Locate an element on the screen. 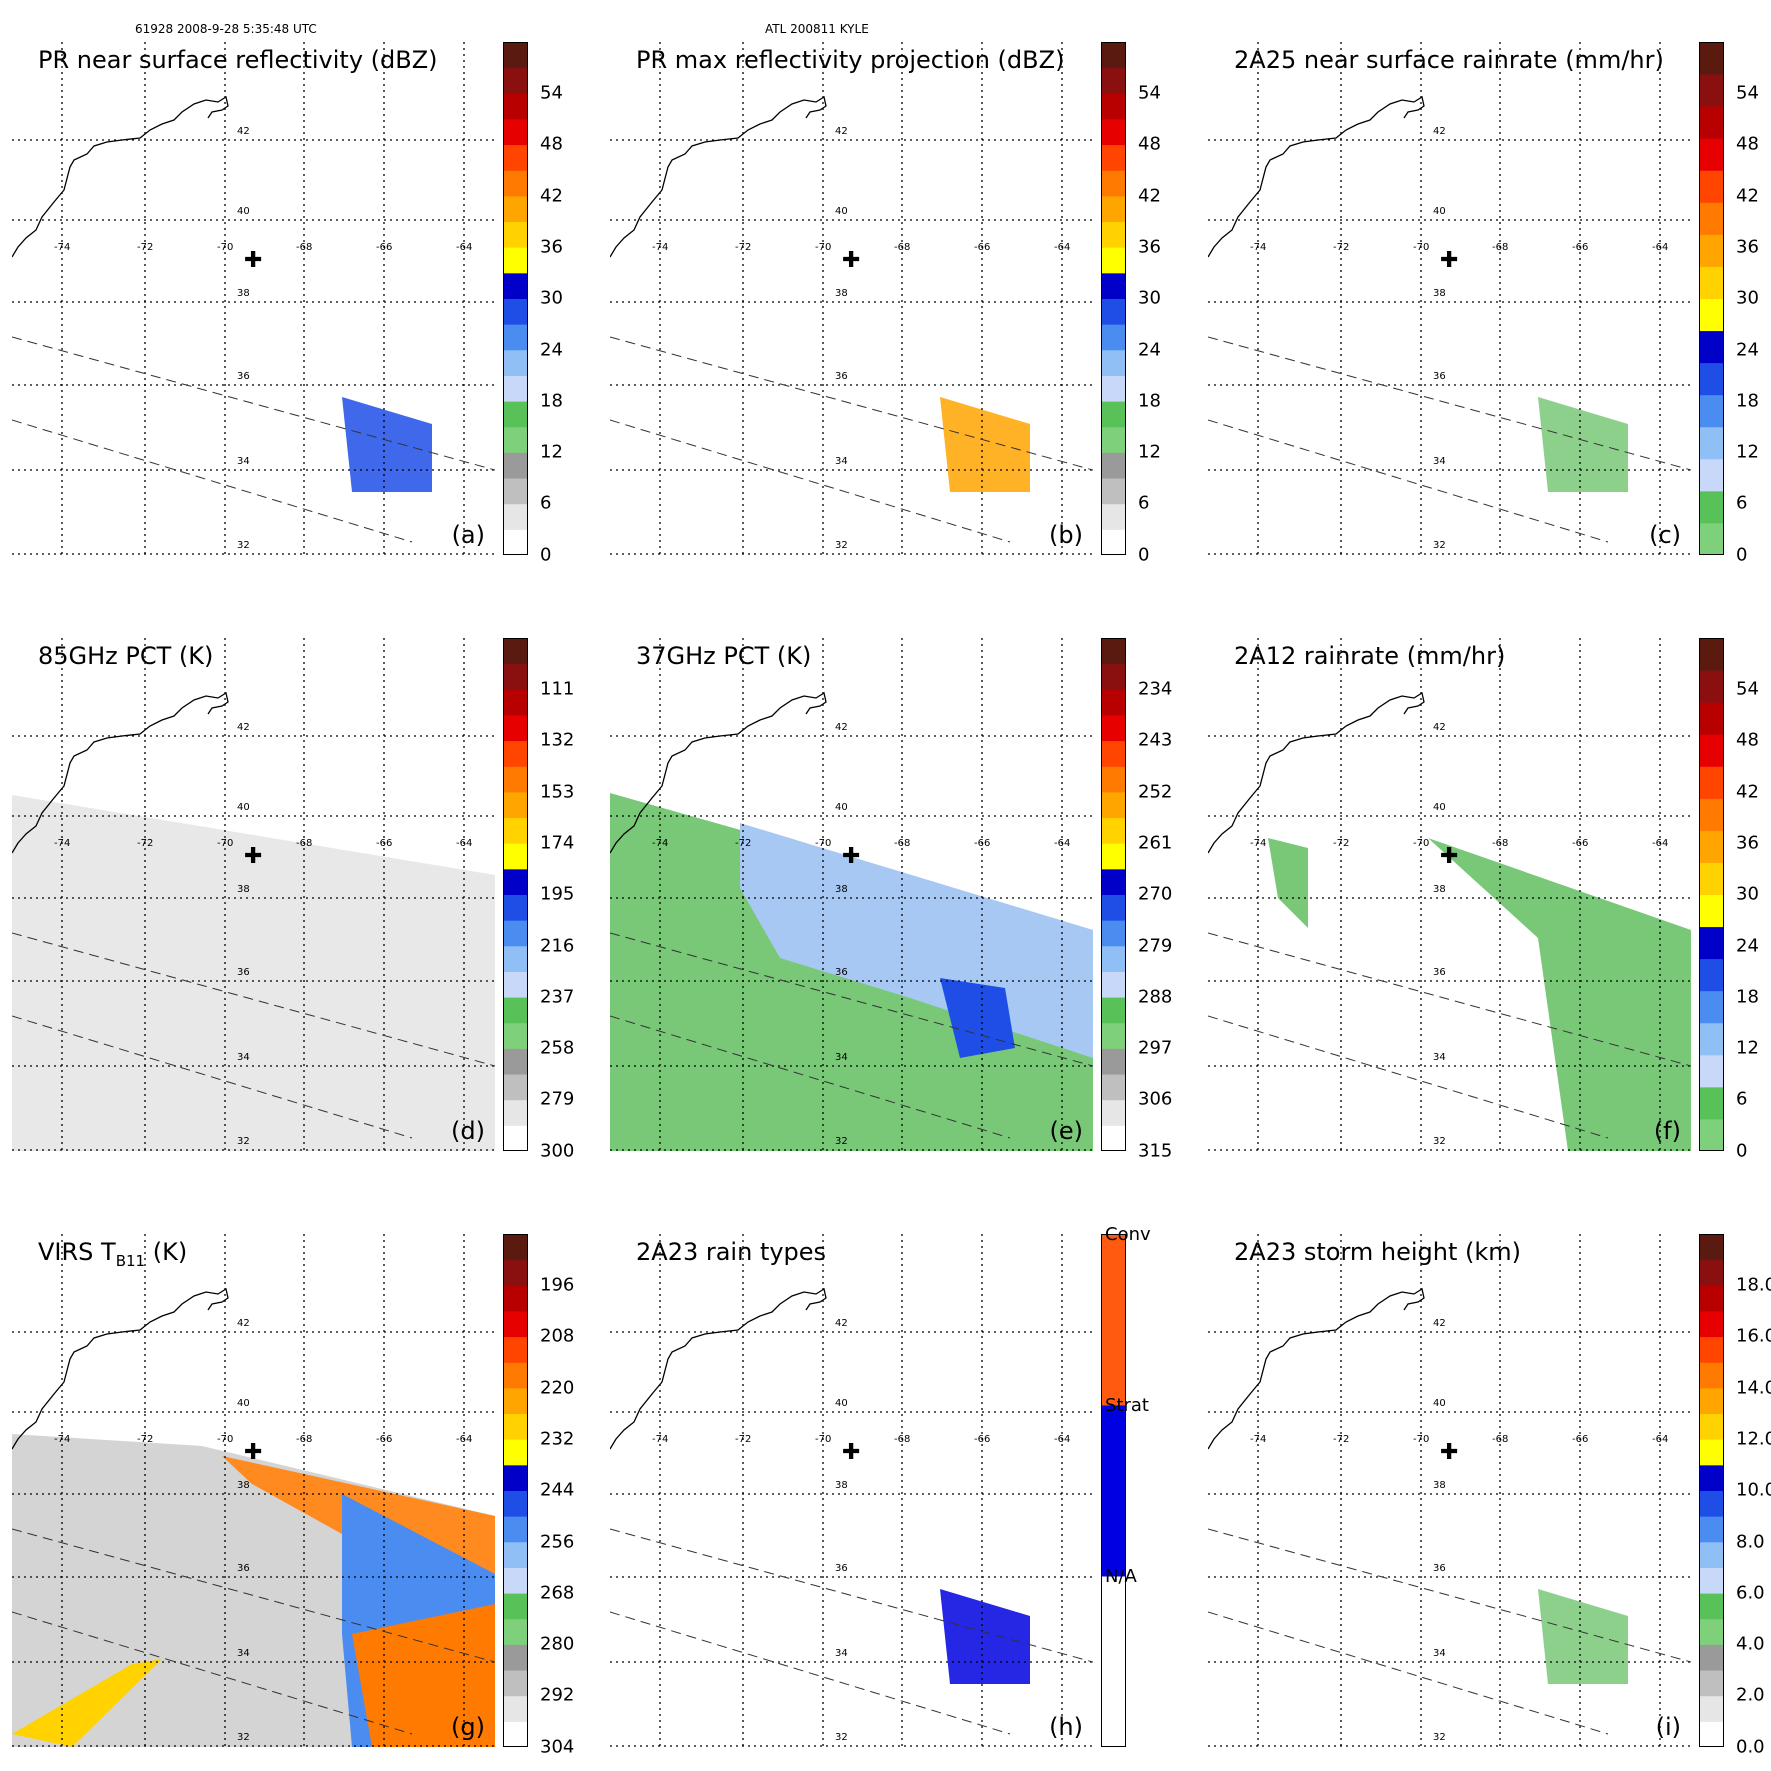  coastline is located at coordinates (1316, 1368).